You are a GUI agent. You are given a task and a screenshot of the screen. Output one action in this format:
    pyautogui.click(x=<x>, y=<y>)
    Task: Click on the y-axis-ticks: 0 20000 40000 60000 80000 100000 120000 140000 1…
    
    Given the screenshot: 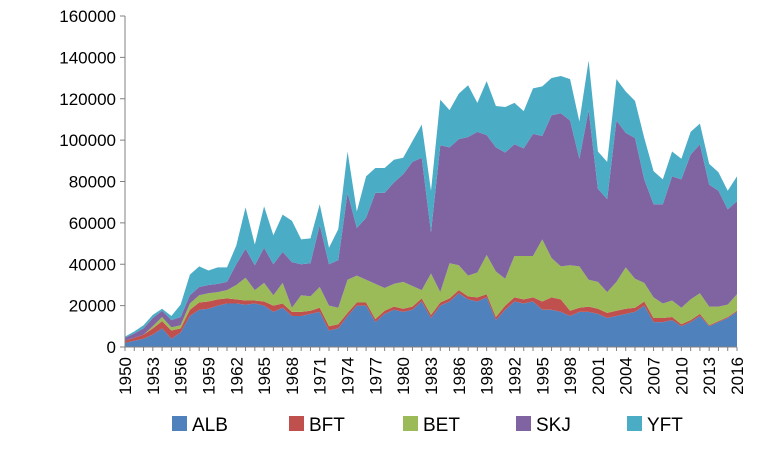 What is the action you would take?
    pyautogui.click(x=92, y=182)
    